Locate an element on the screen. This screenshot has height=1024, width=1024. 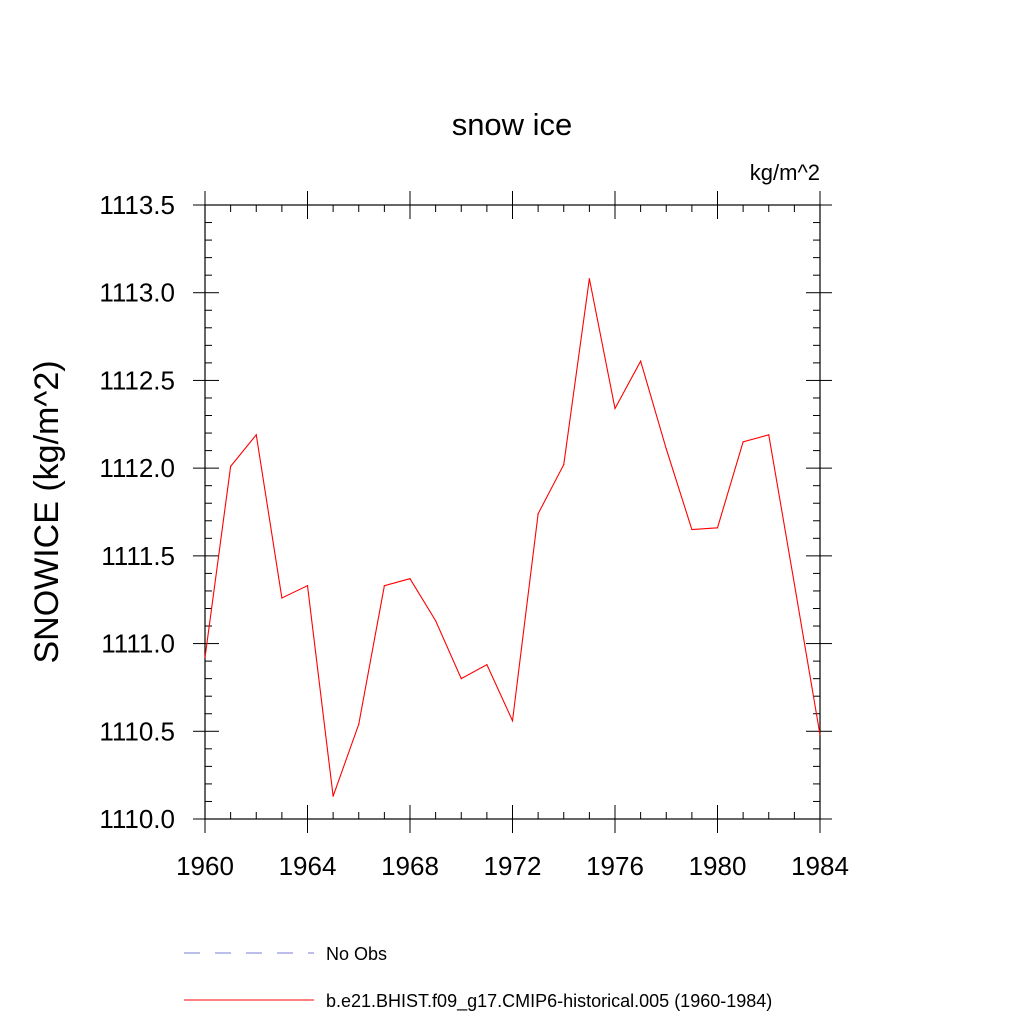
x-tick-label: 1980 is located at coordinates (718, 866).